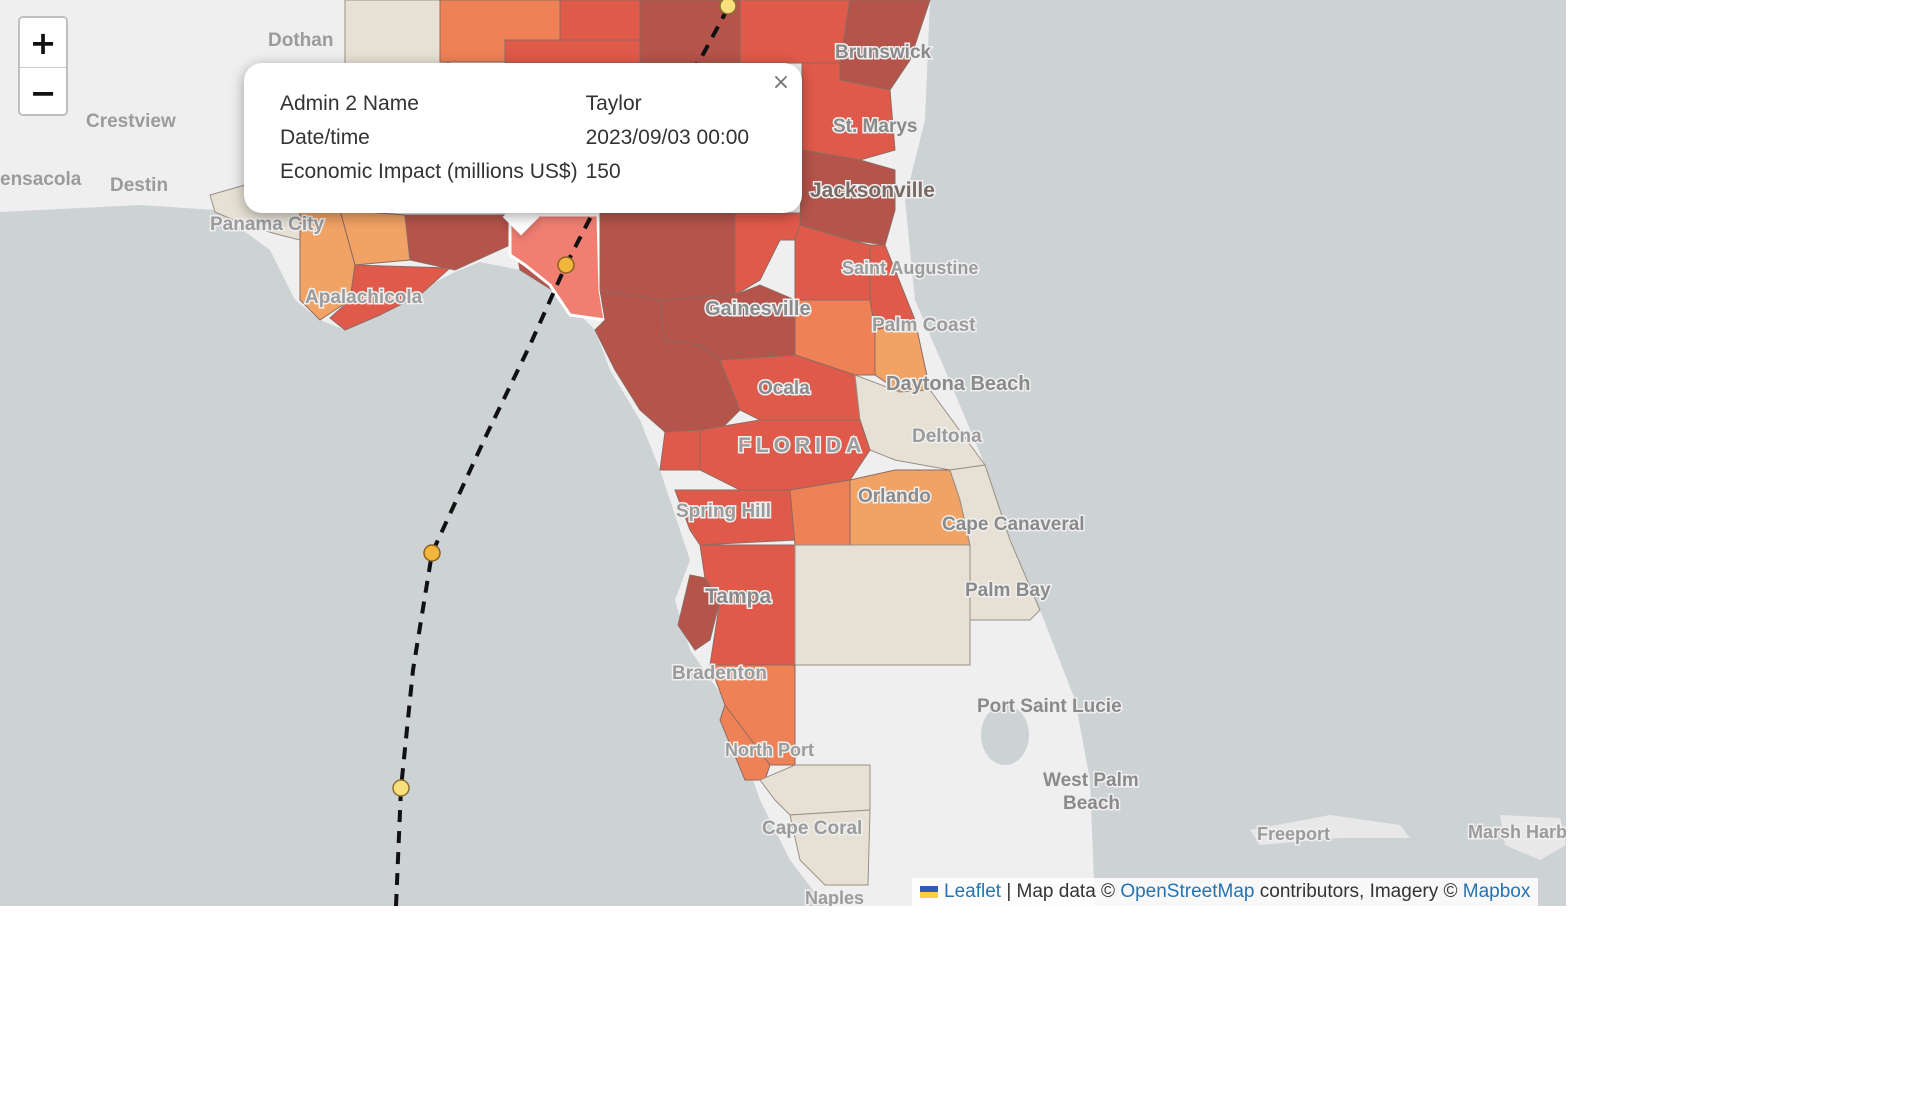 The image size is (1928, 1116). I want to click on zoom-in-button: +, so click(43, 42).